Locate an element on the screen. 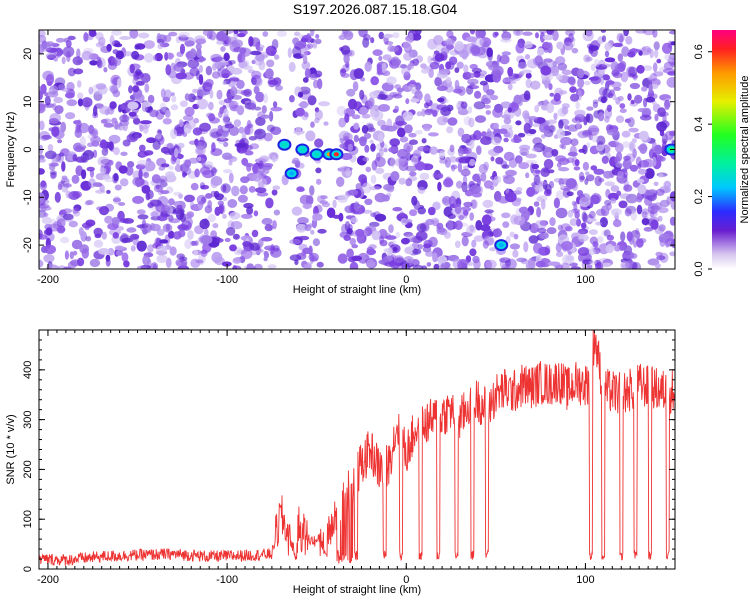 The height and width of the screenshot is (600, 750). y-tick-label: 10 is located at coordinates (28, 102).